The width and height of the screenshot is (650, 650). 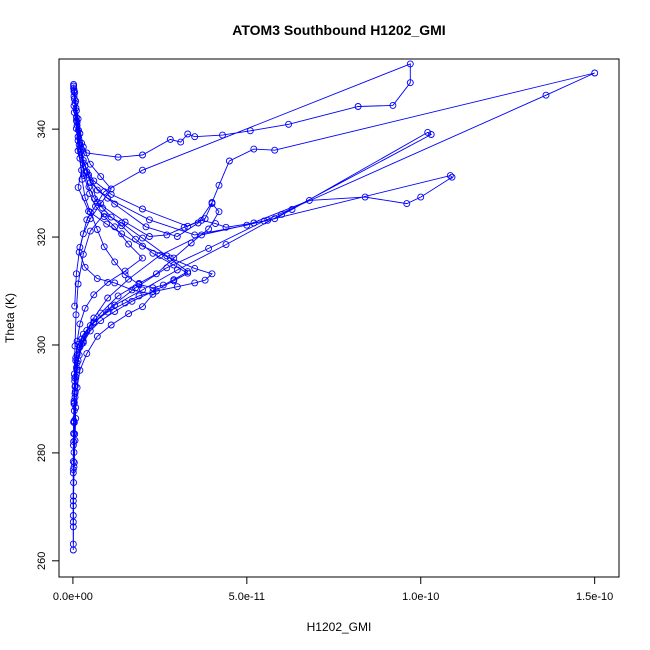 I want to click on y-tick-label: 320, so click(x=42, y=237).